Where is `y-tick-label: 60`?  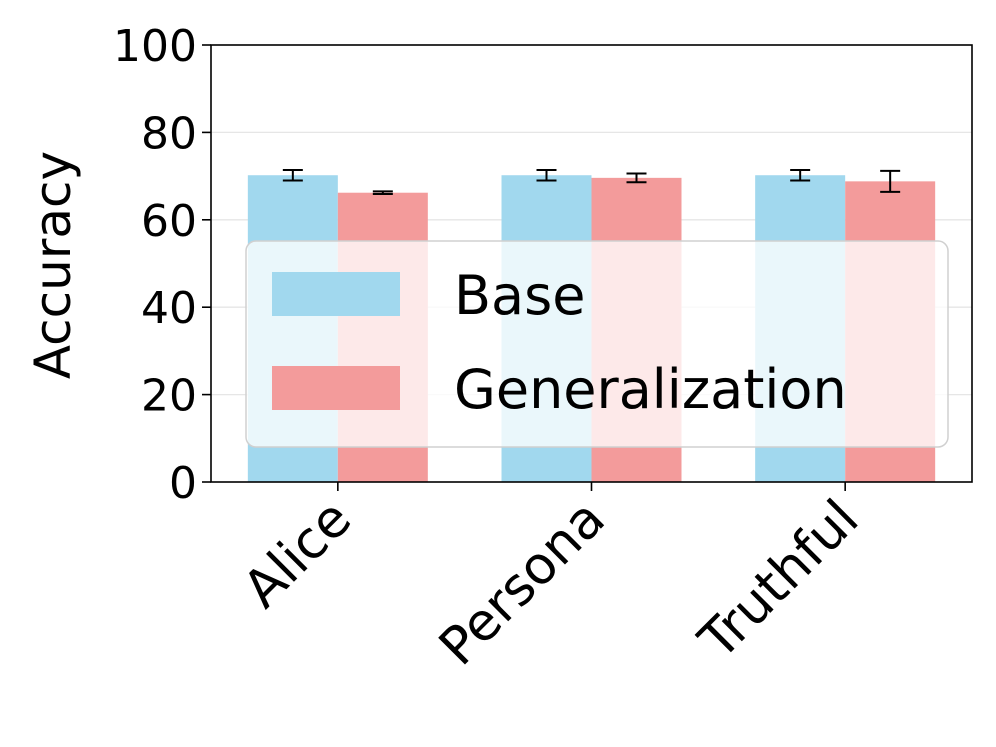 y-tick-label: 60 is located at coordinates (169, 221).